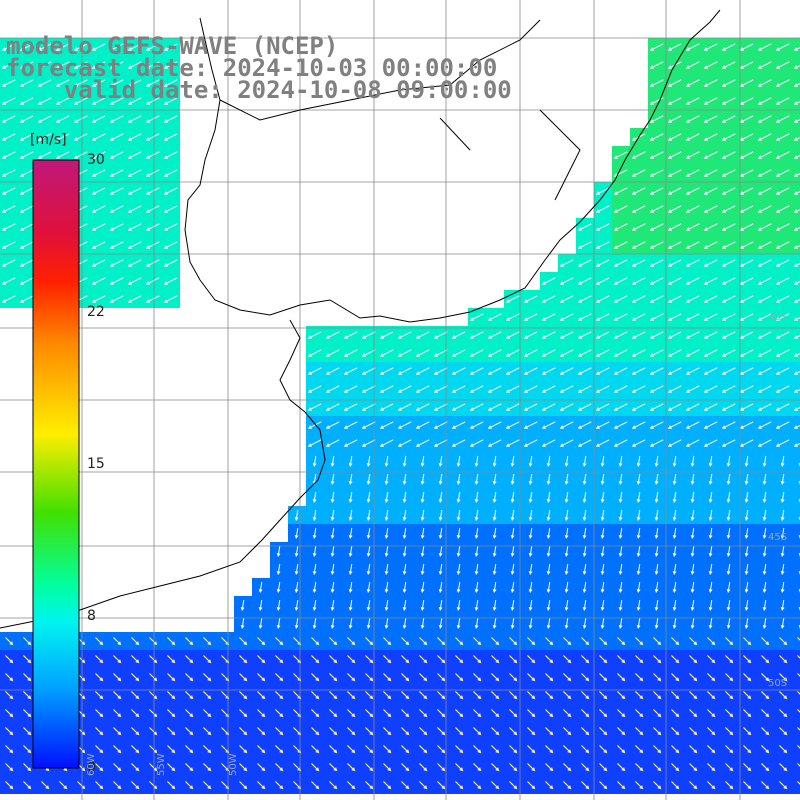  I want to click on colorbar-tick-22: 22, so click(96, 312).